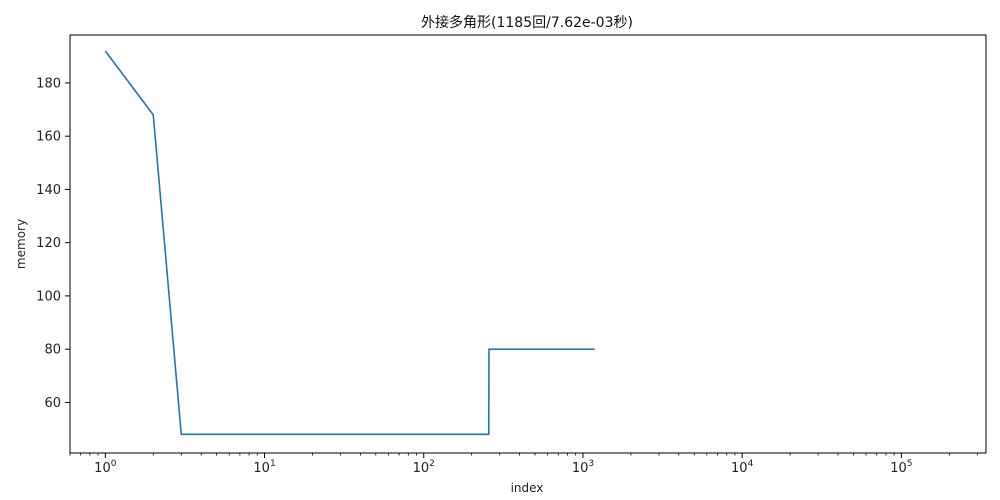 The height and width of the screenshot is (500, 1000). Describe the element at coordinates (742, 467) in the screenshot. I see `x-tick-label: 10⁴` at that location.